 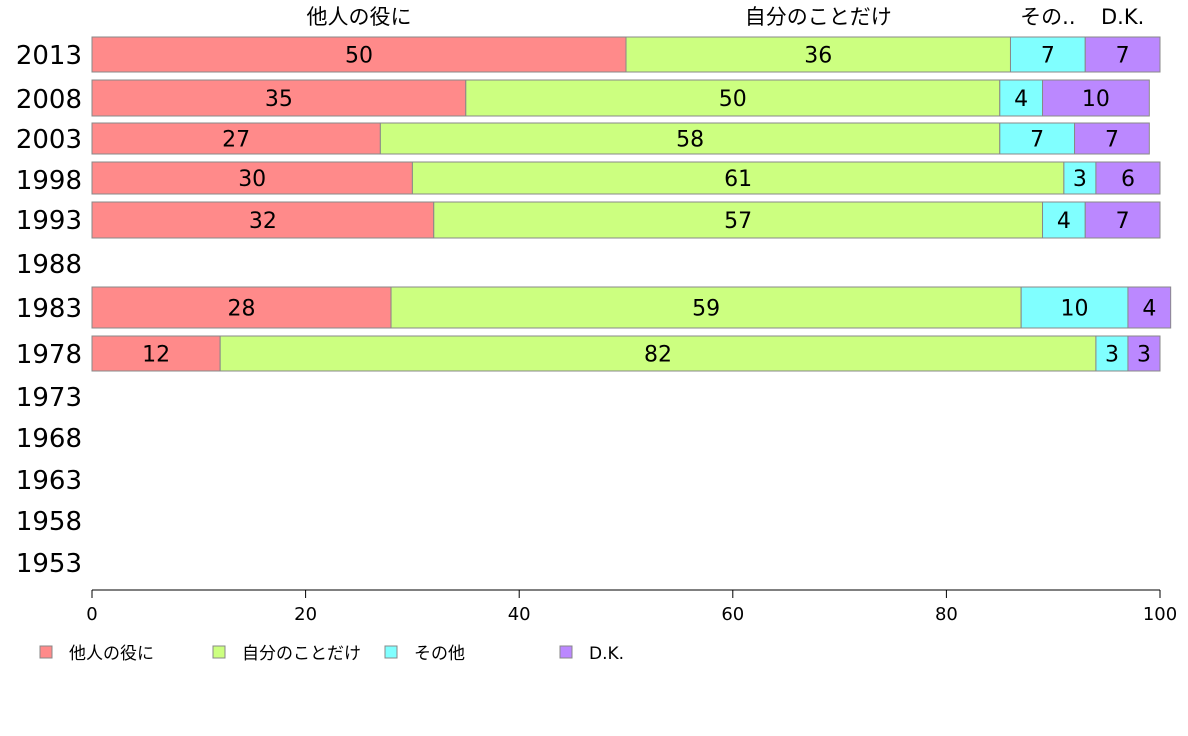 I want to click on top-category-label: その.., so click(x=1047, y=17).